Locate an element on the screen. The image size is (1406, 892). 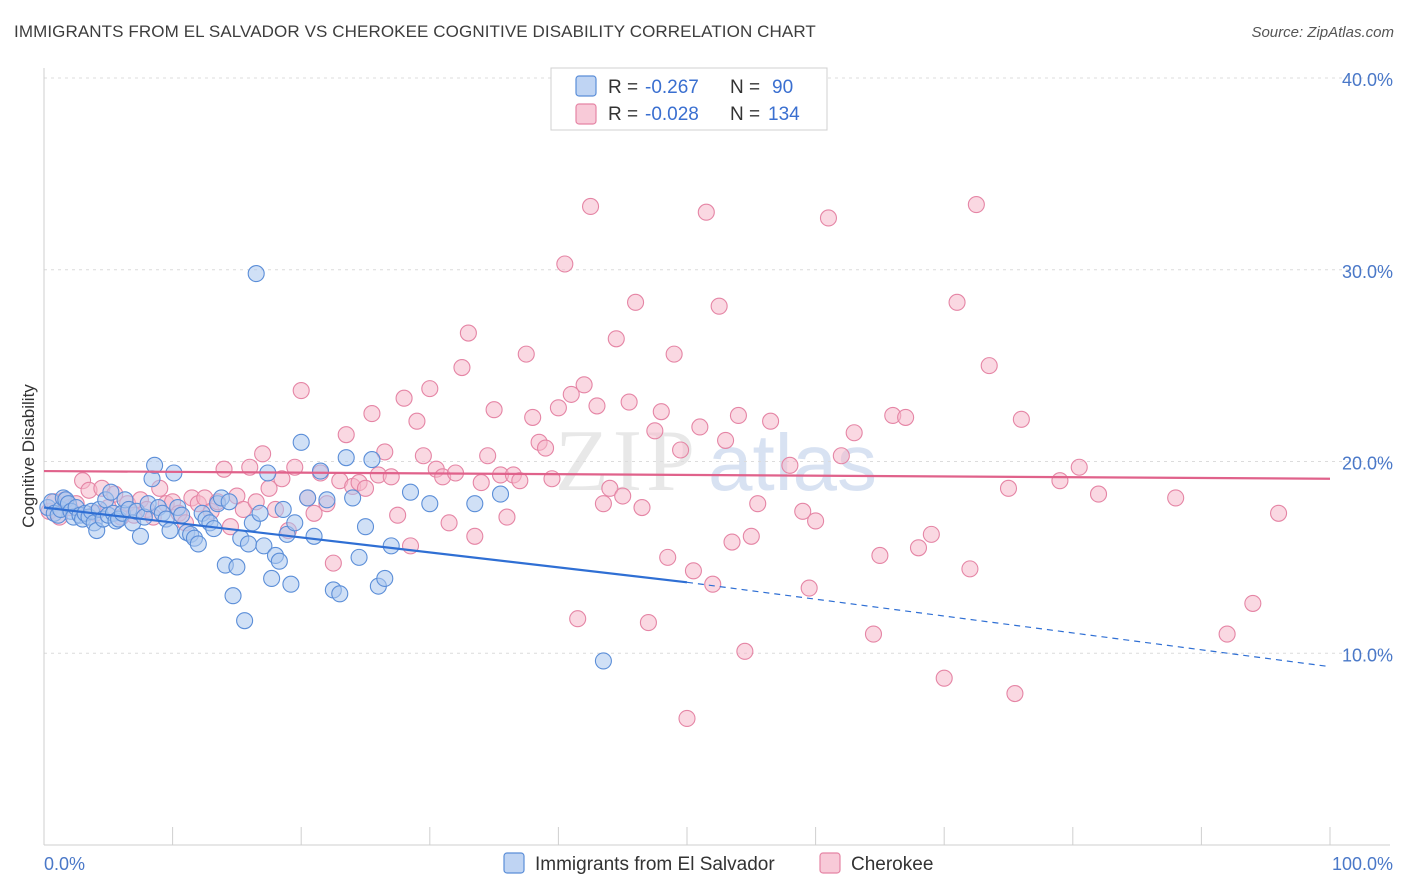
y-tick-label: 30.0% is located at coordinates (1367, 272).